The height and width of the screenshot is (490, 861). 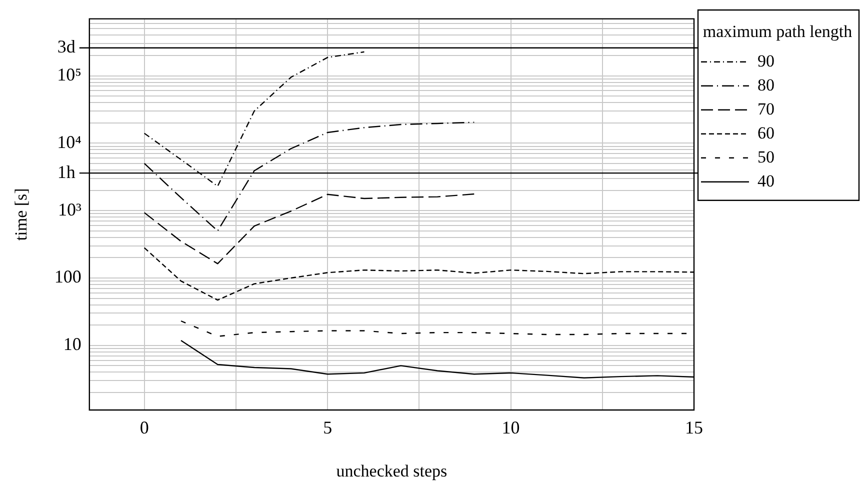 What do you see at coordinates (309, 228) in the screenshot?
I see `line-series` at bounding box center [309, 228].